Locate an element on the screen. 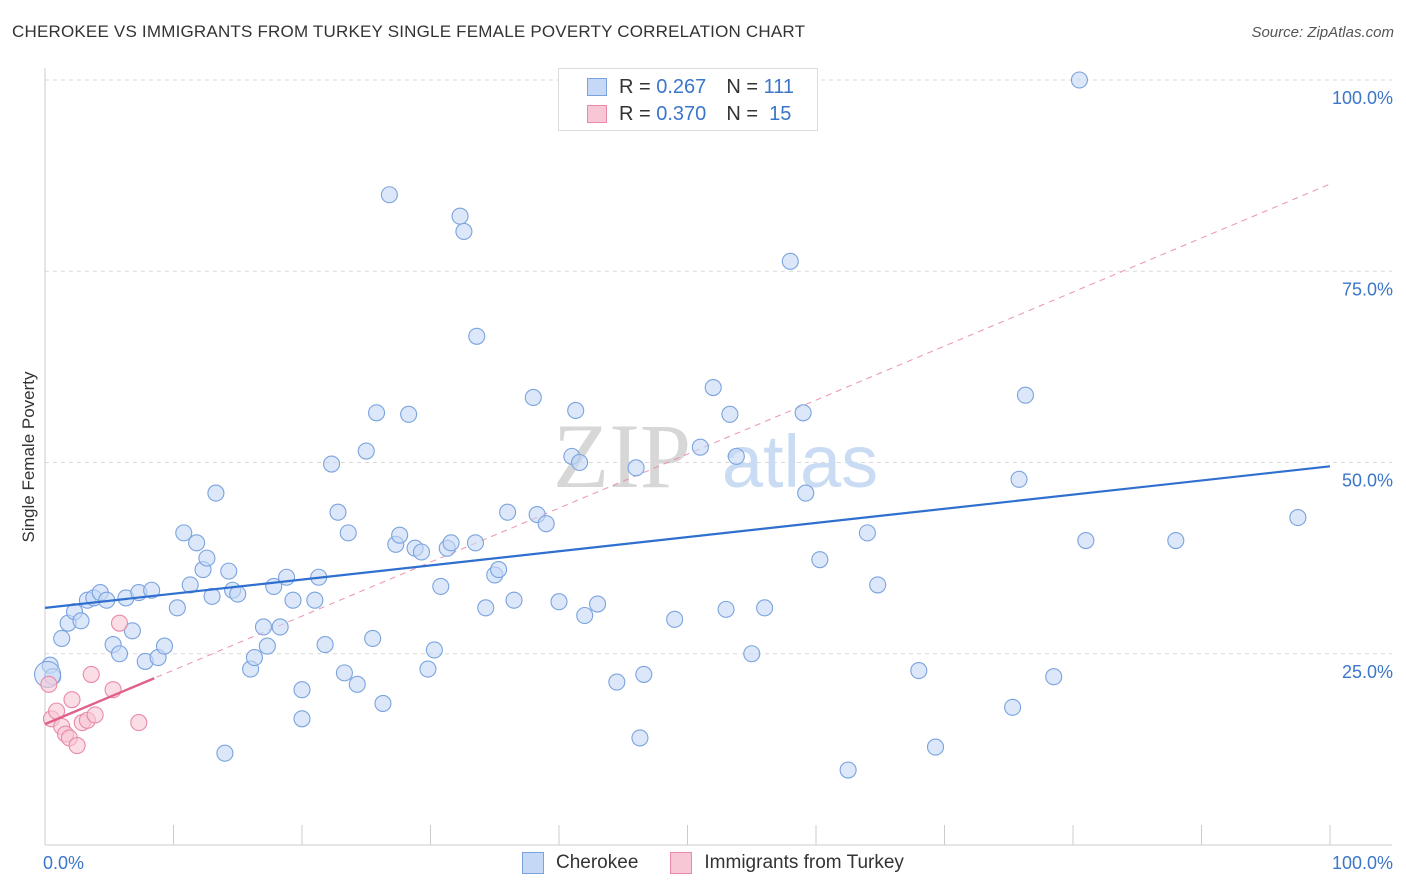  cherokee-legend-swatch is located at coordinates (533, 863).